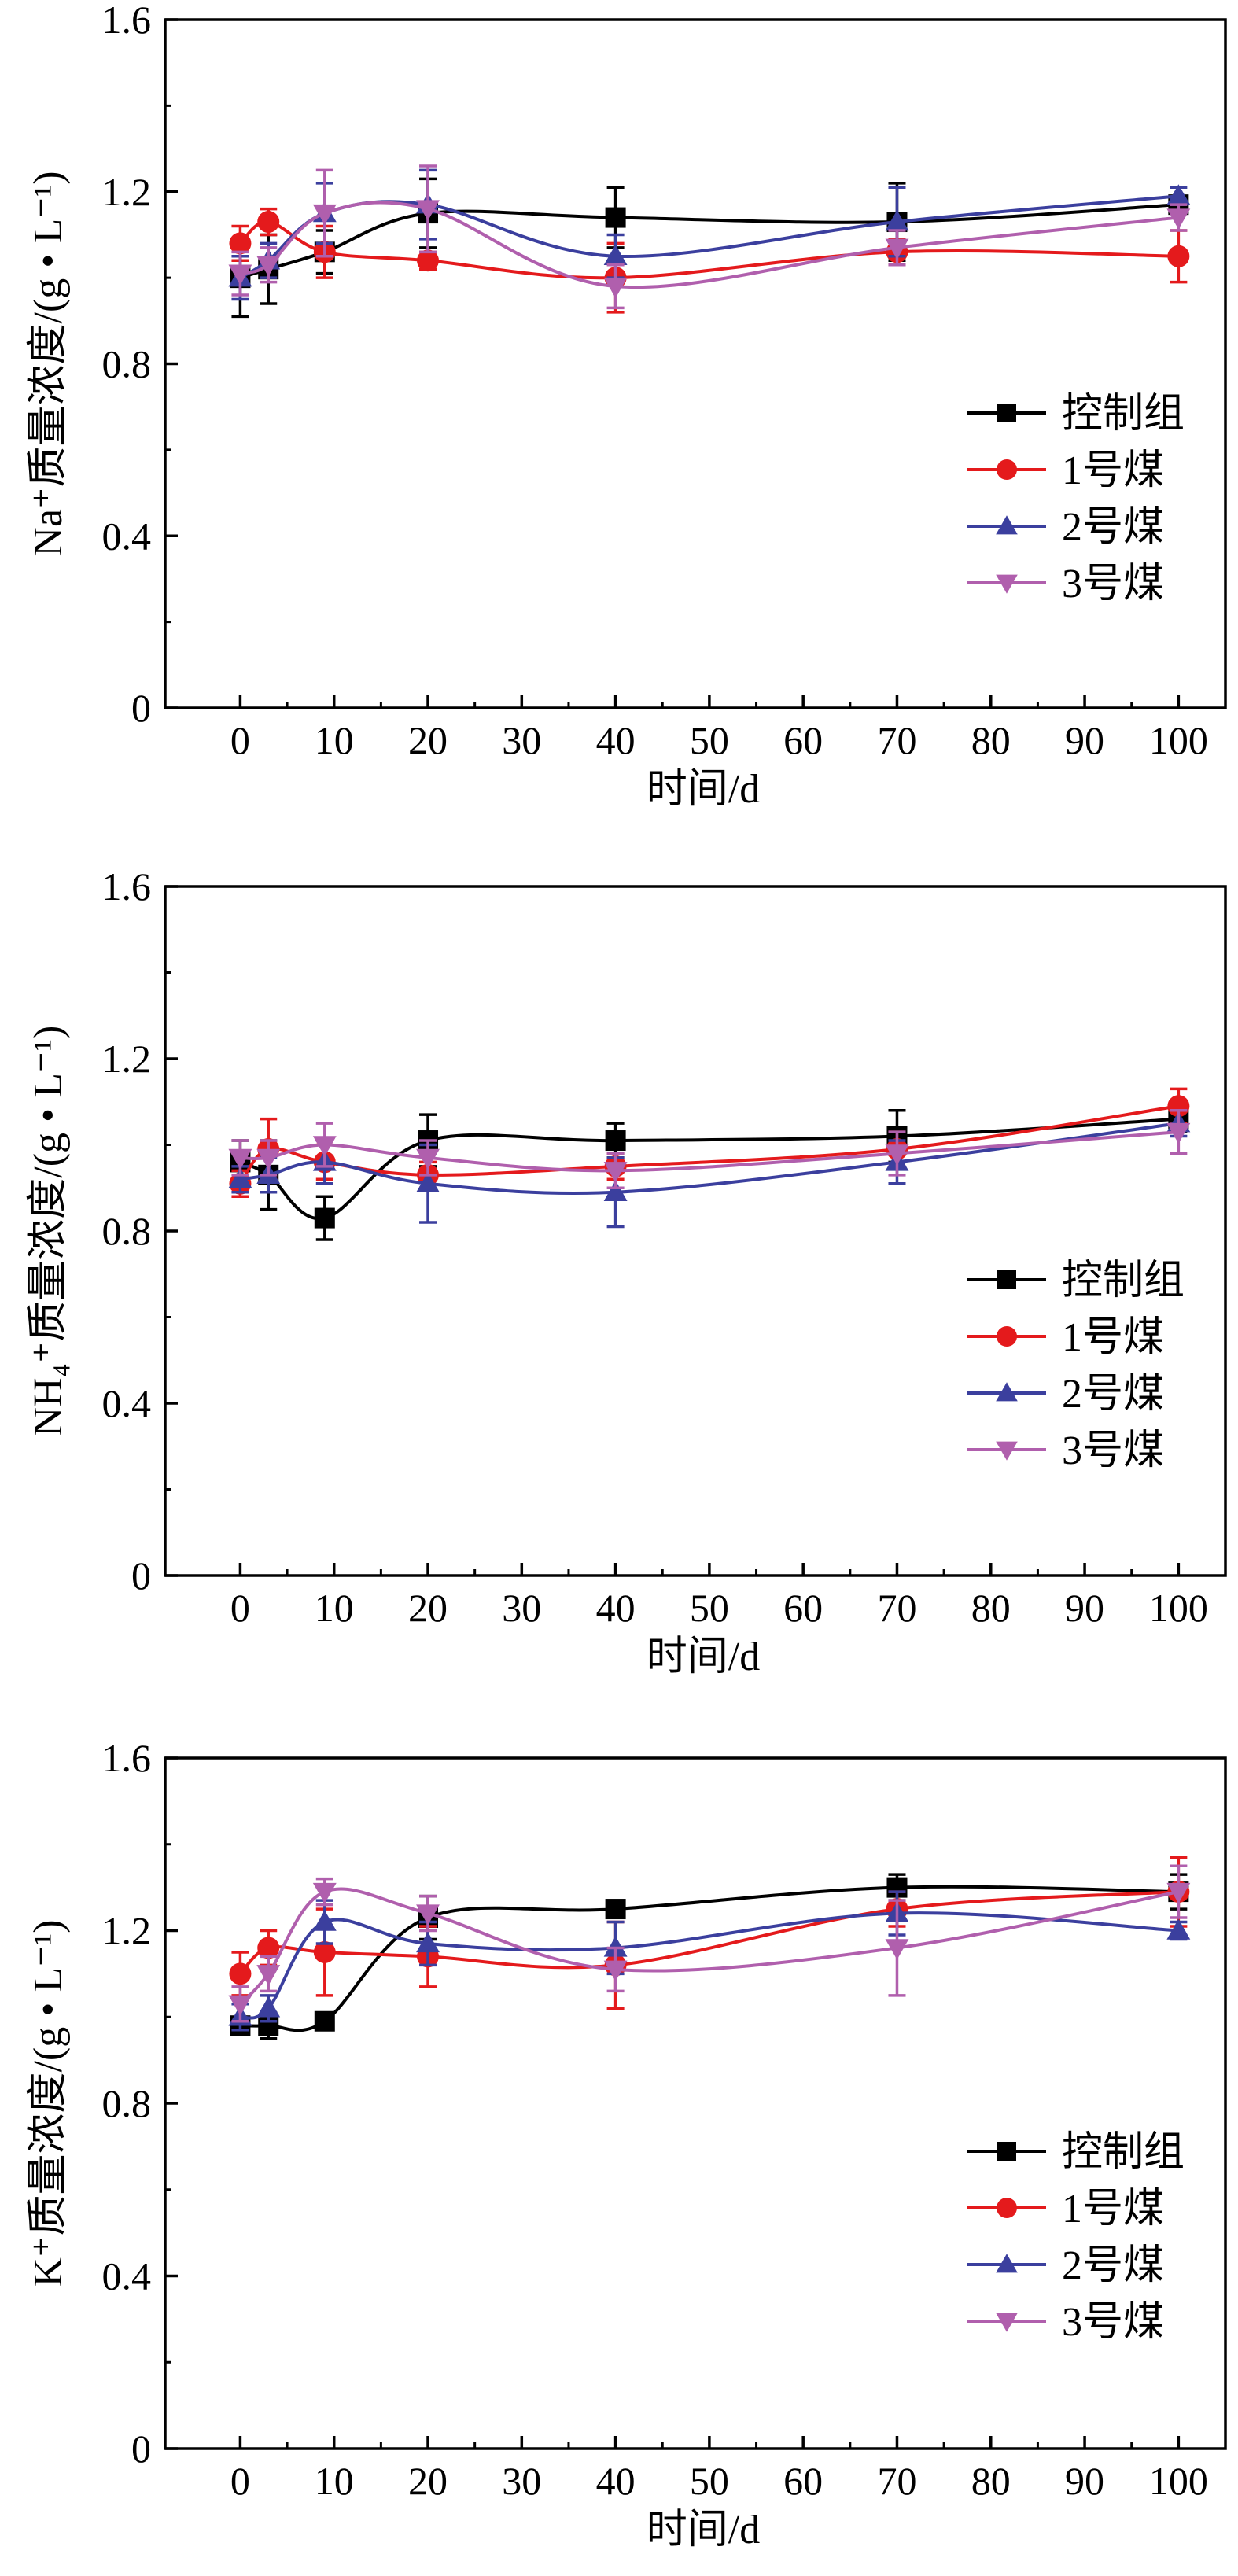 The width and height of the screenshot is (1238, 2576). What do you see at coordinates (521, 2481) in the screenshot?
I see `x-tick-label: 30` at bounding box center [521, 2481].